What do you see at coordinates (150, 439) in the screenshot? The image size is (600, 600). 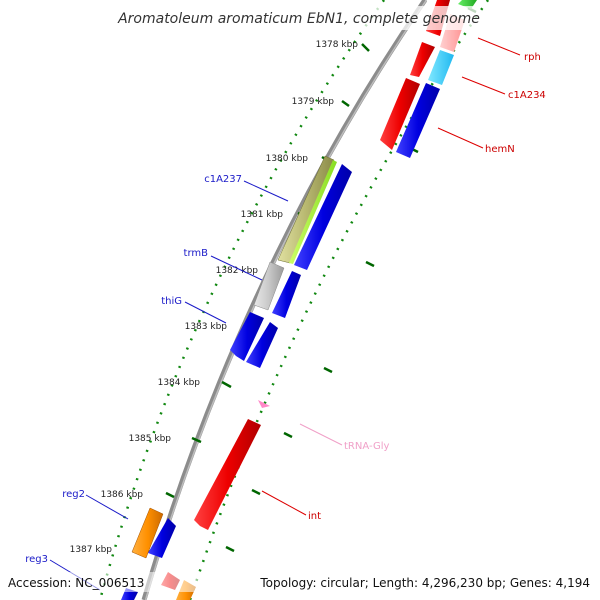 I see `tick-label: 1385 kbp` at bounding box center [150, 439].